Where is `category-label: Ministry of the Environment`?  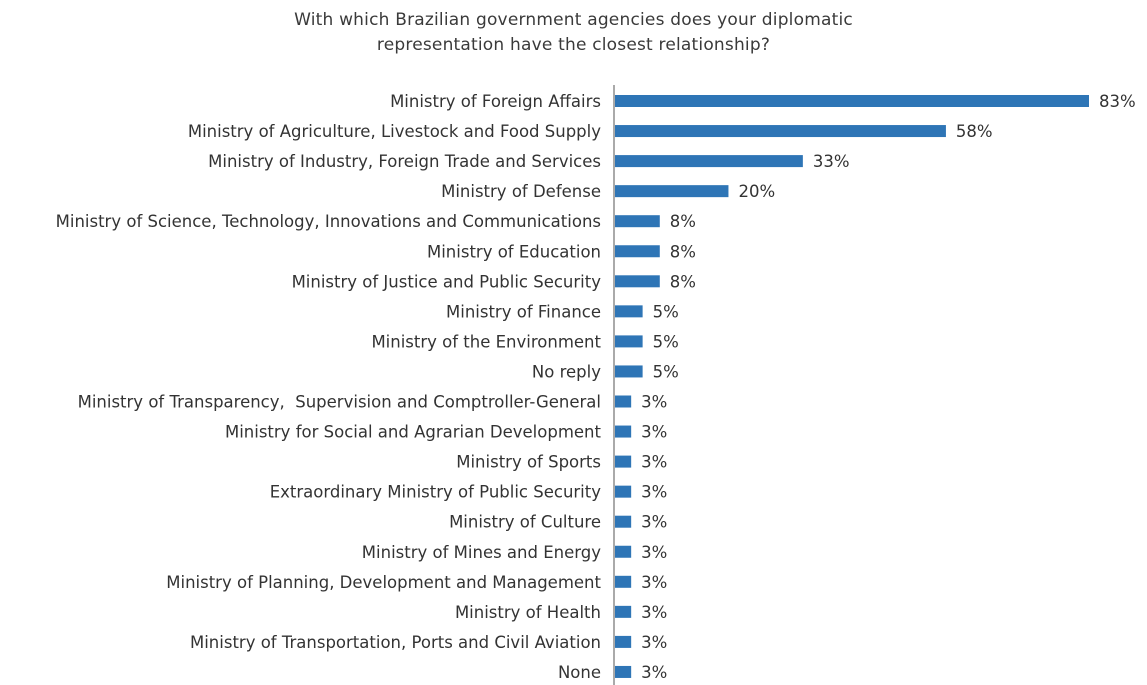
category-label: Ministry of the Environment is located at coordinates (486, 341).